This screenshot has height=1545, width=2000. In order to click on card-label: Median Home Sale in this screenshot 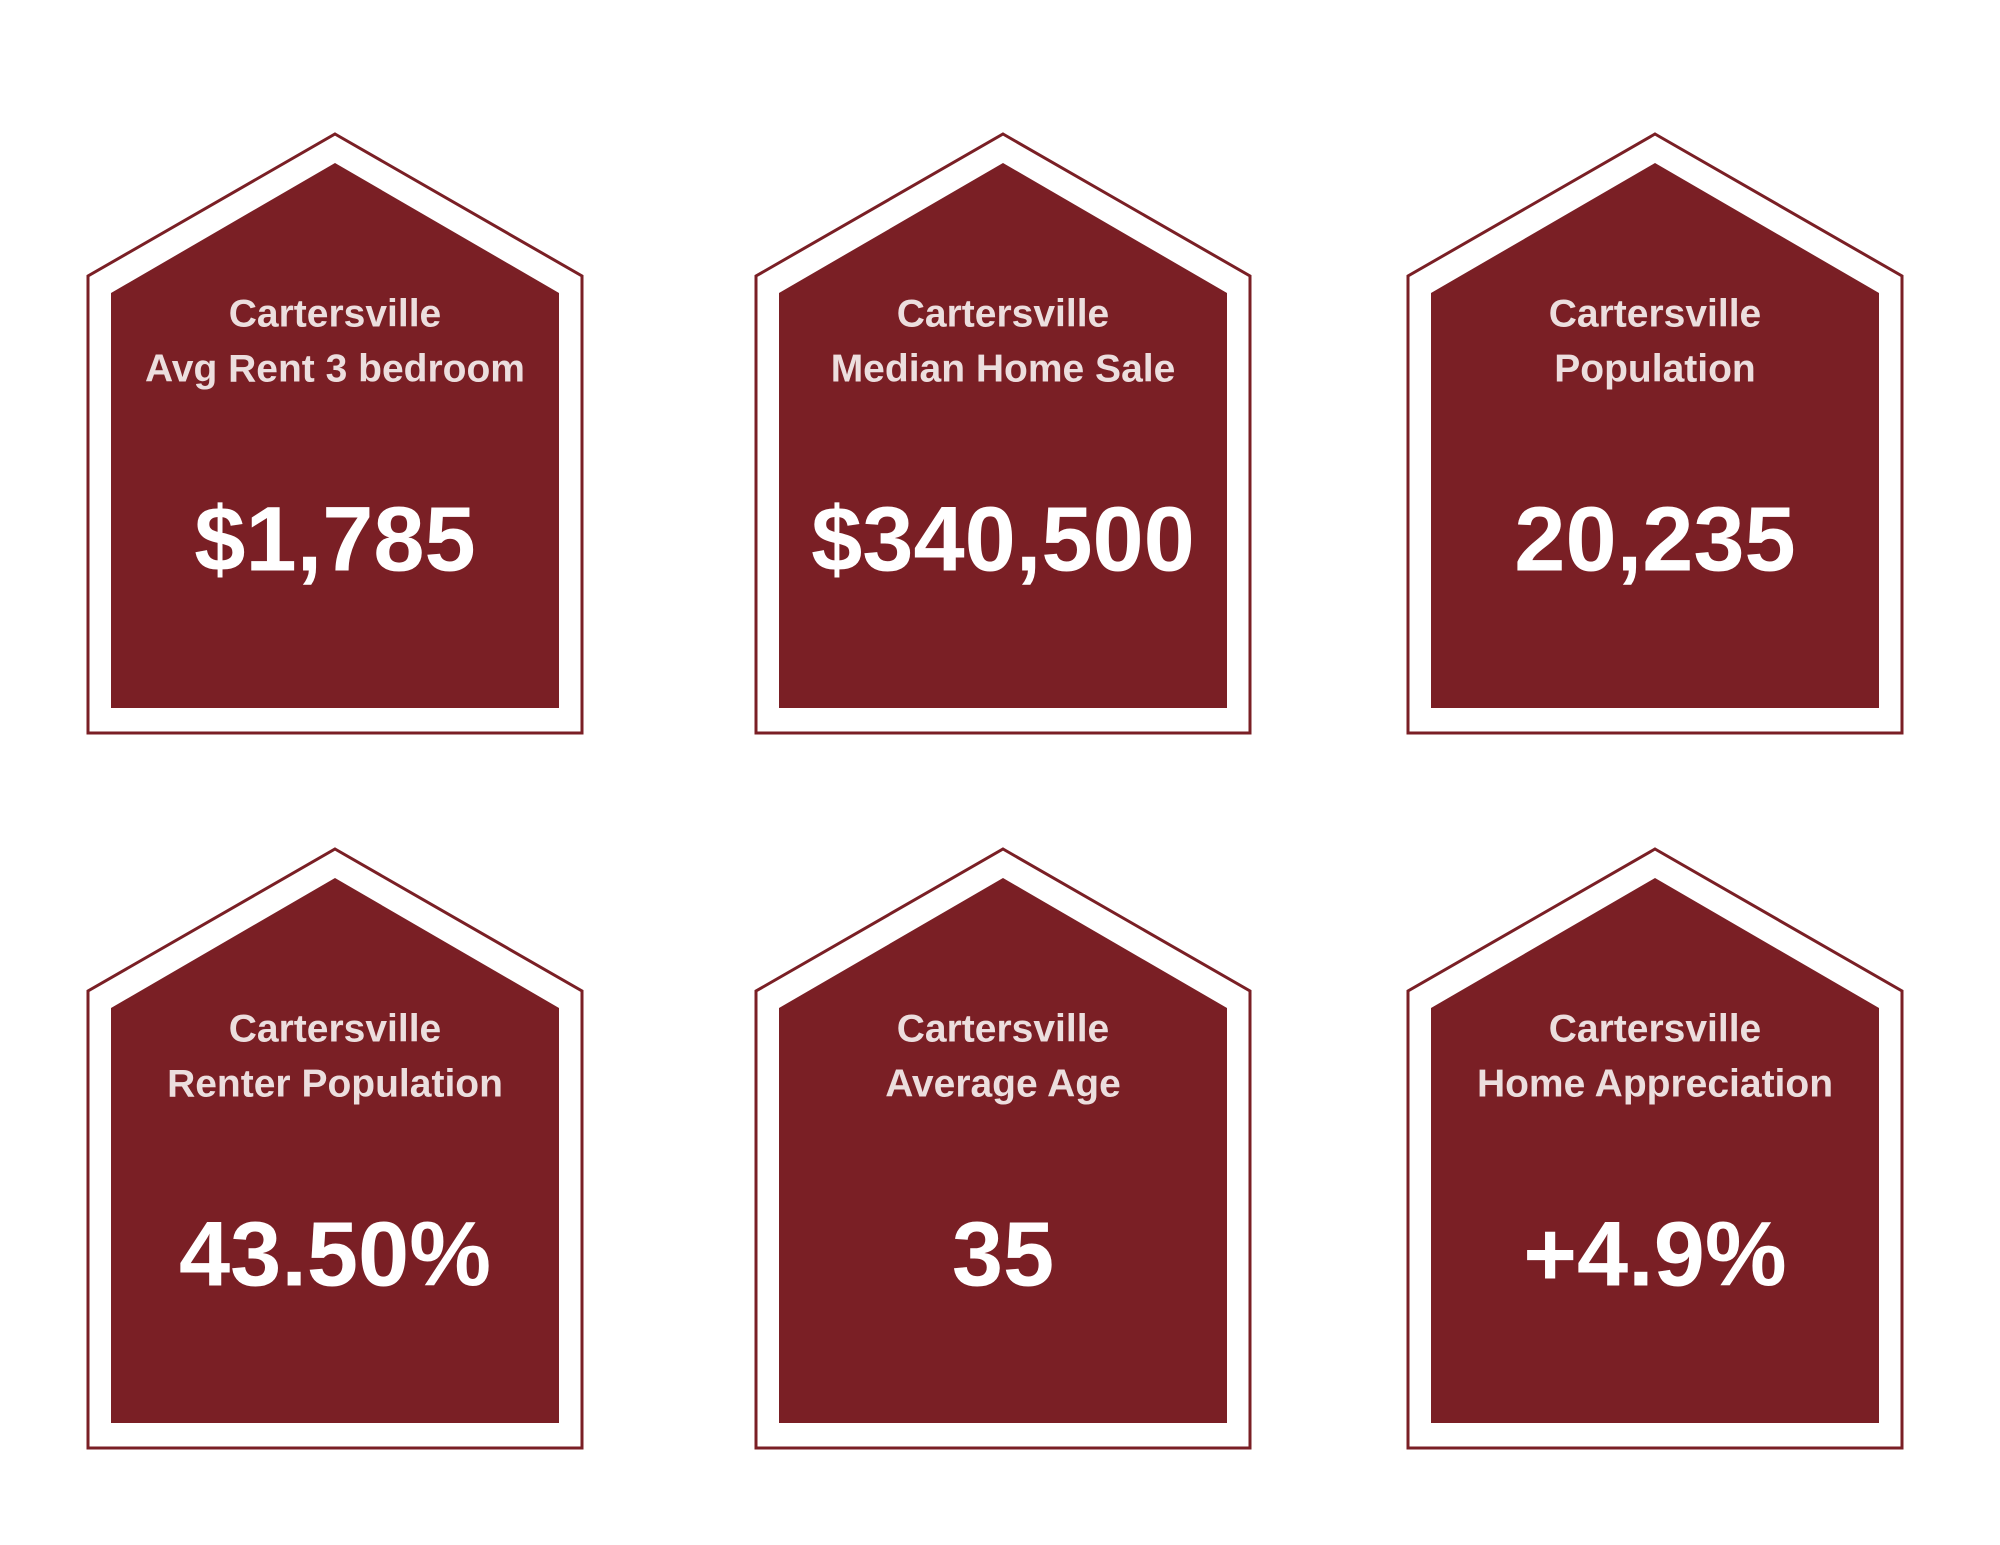, I will do `click(1003, 368)`.